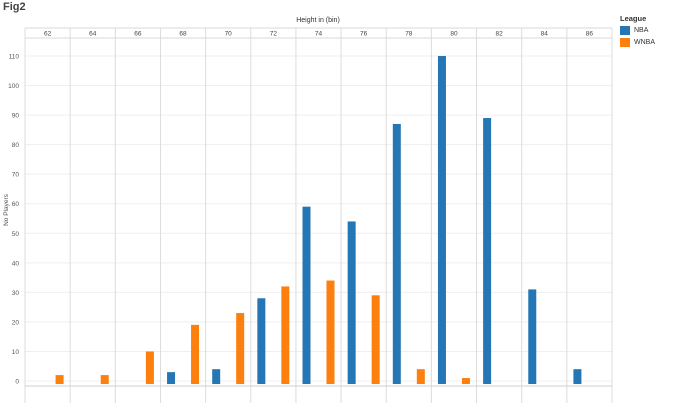 Image resolution: width=700 pixels, height=403 pixels. What do you see at coordinates (16, 175) in the screenshot?
I see `y-tick-label: 70` at bounding box center [16, 175].